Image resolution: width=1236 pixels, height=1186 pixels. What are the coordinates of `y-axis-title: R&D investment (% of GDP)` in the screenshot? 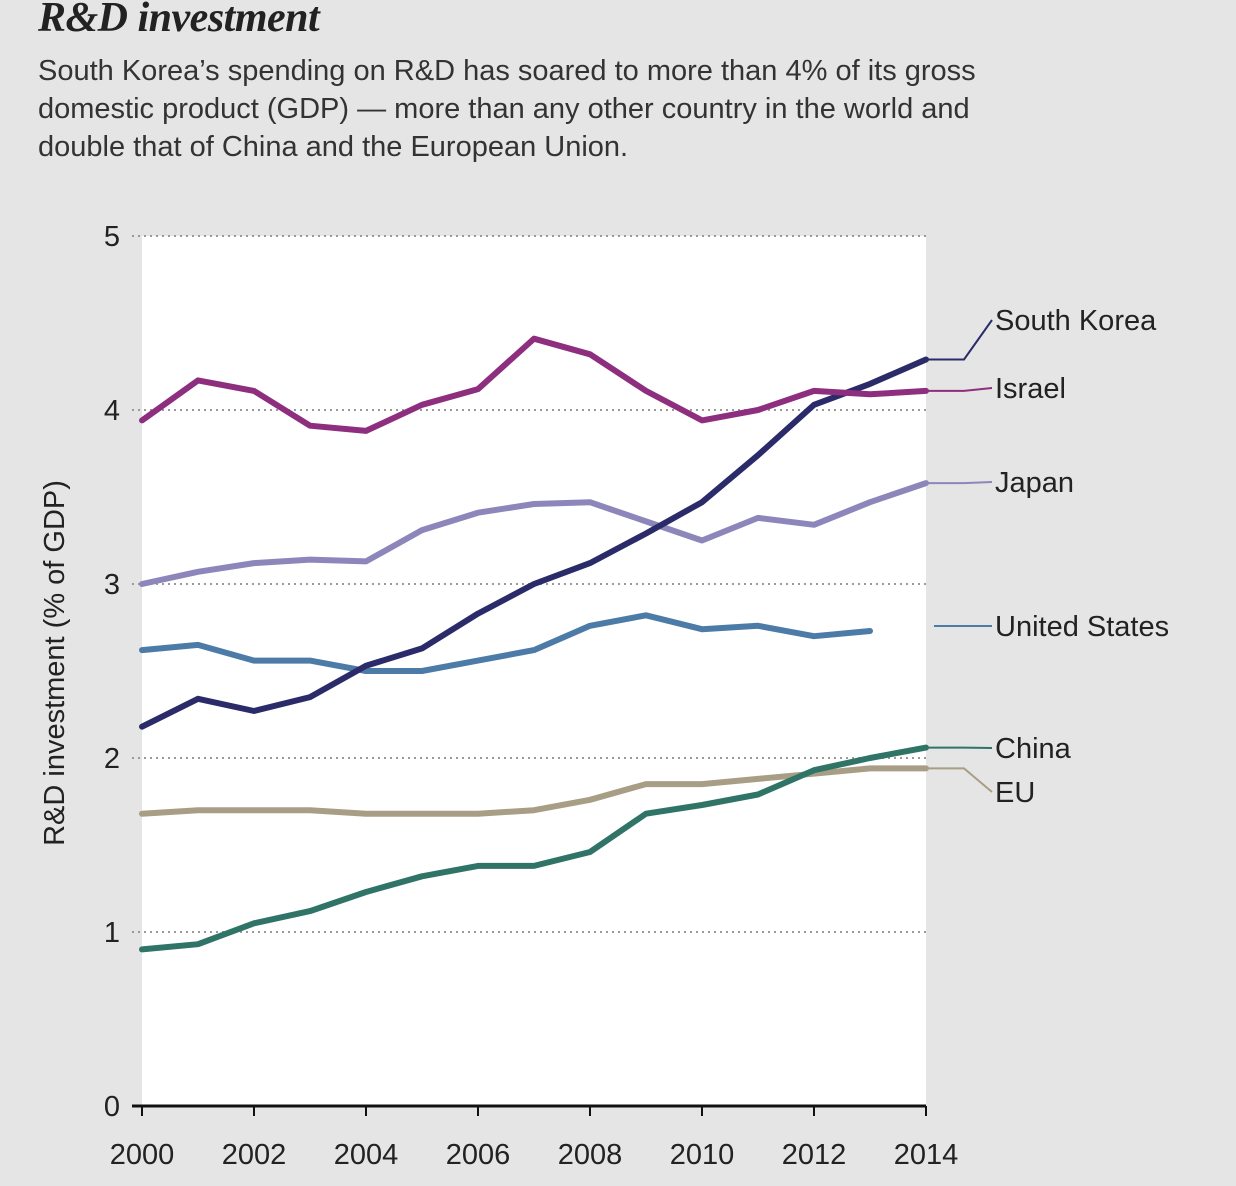 It's located at (55, 663).